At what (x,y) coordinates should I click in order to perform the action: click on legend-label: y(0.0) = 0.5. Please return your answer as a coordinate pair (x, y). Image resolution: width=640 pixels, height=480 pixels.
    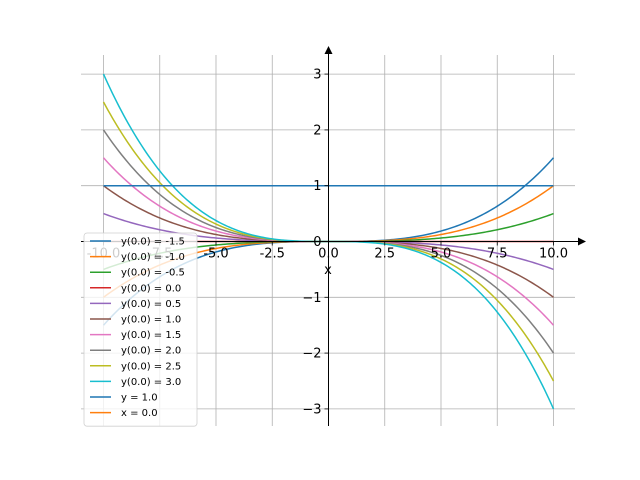
    Looking at the image, I should click on (151, 304).